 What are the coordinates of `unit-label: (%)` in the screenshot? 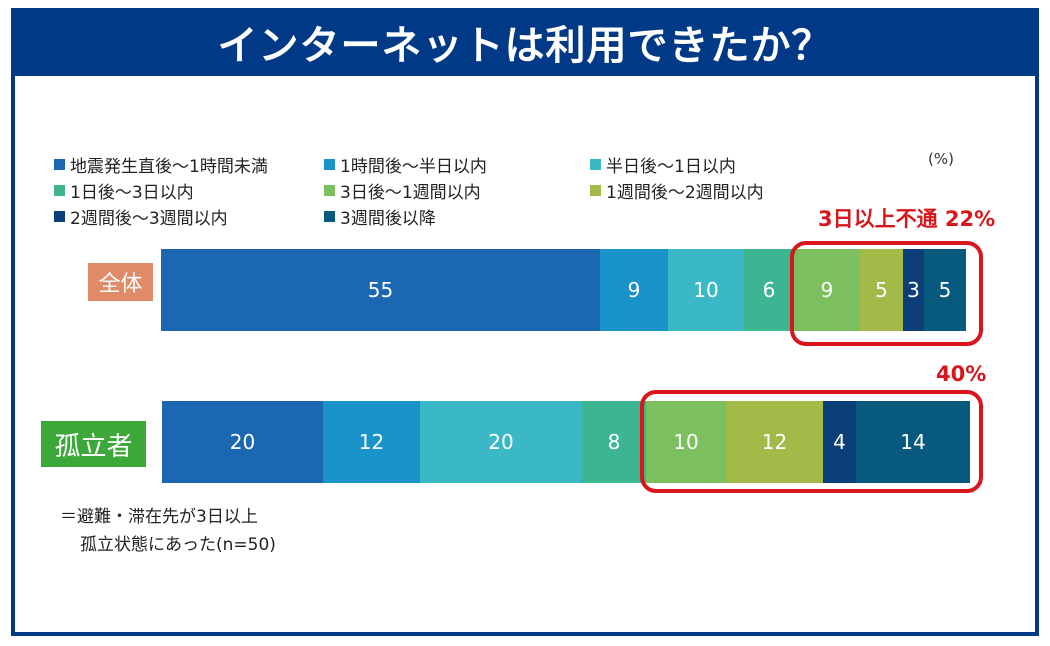 It's located at (941, 159).